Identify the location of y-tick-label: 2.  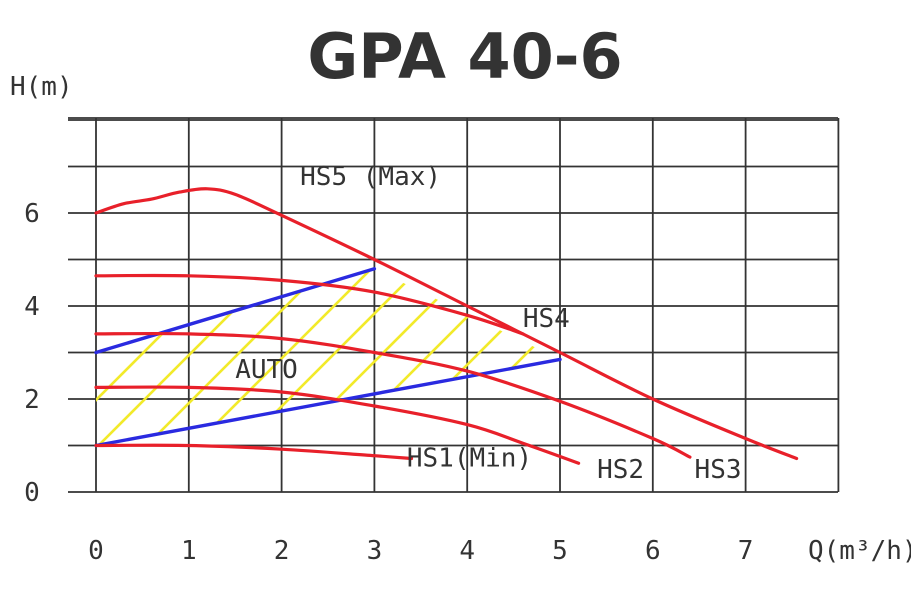
(32, 400).